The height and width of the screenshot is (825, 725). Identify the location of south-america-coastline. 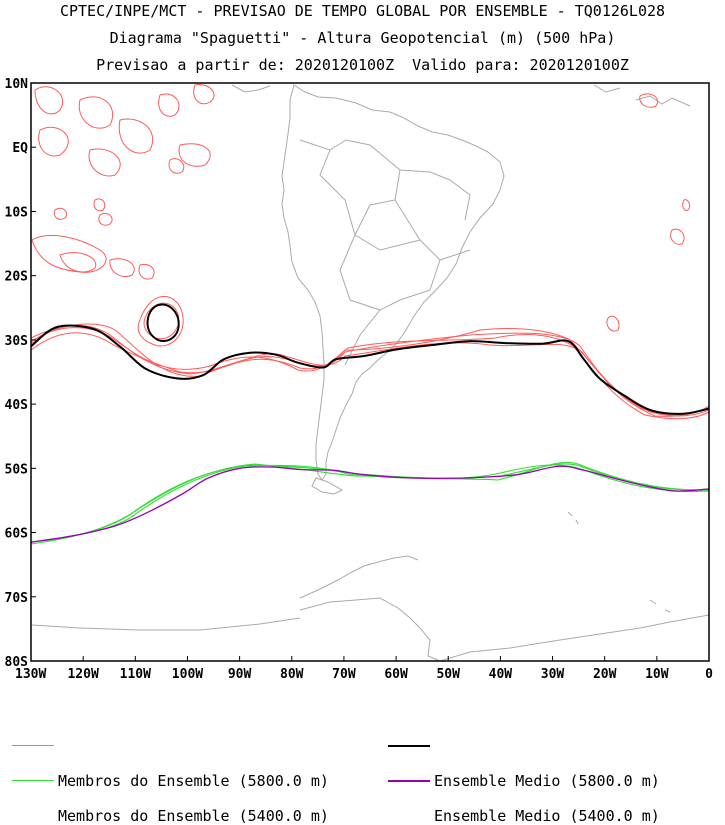
(393, 282).